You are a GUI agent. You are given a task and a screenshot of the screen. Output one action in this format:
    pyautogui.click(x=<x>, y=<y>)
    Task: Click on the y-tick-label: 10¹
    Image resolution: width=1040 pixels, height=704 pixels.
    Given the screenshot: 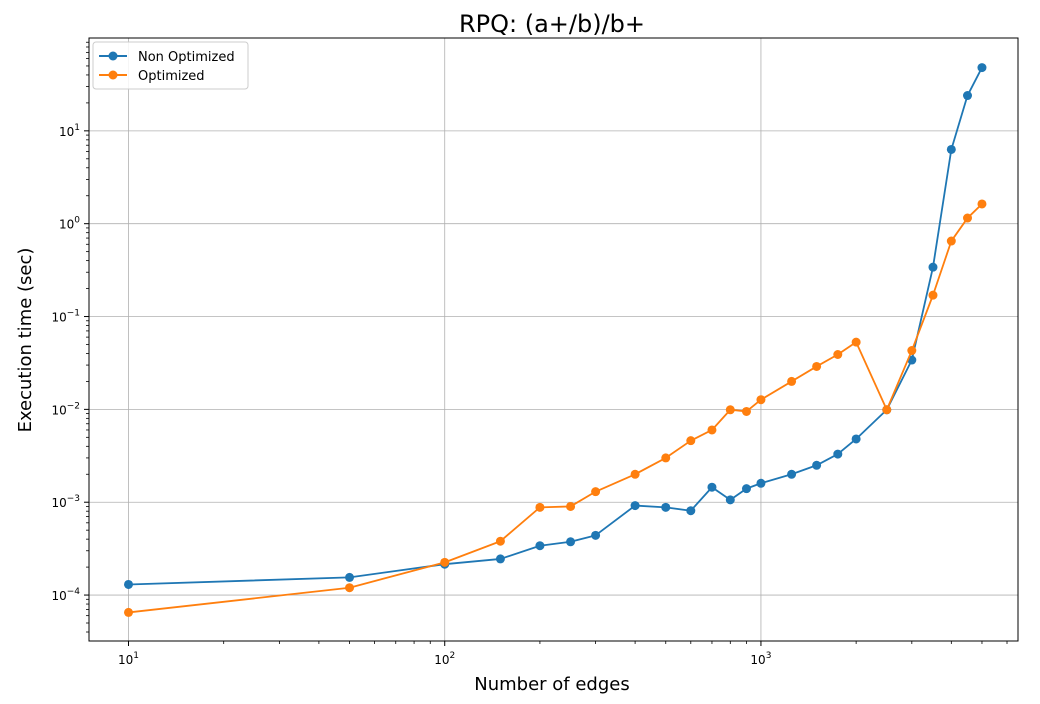 What is the action you would take?
    pyautogui.click(x=69, y=131)
    